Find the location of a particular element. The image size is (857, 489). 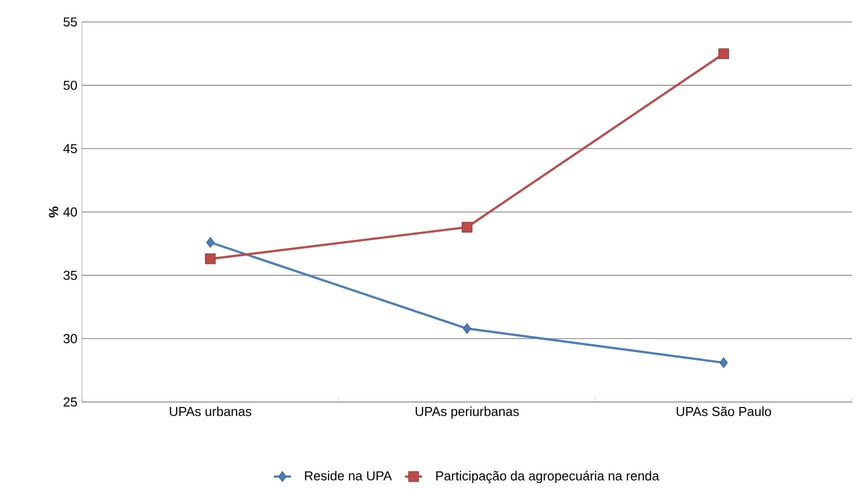

y-tick-label: 40 is located at coordinates (70, 212).